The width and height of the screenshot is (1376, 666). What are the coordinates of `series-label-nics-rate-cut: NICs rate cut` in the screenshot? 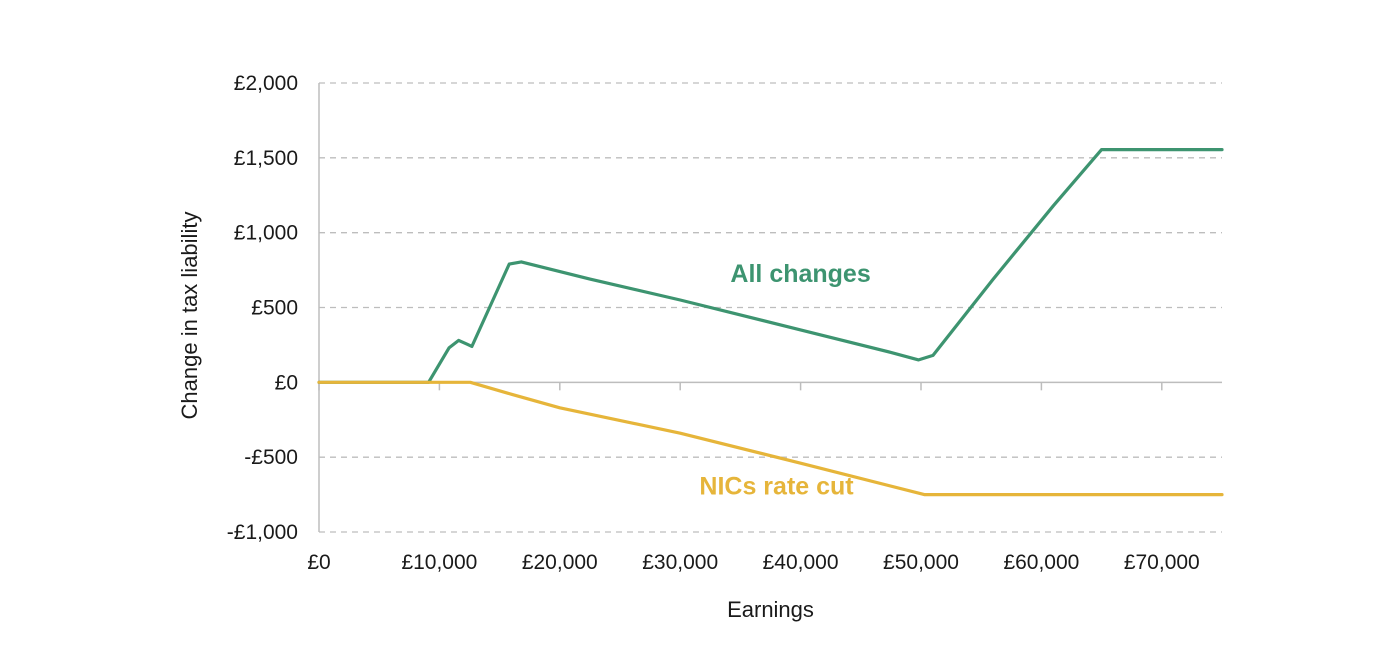 It's located at (776, 487).